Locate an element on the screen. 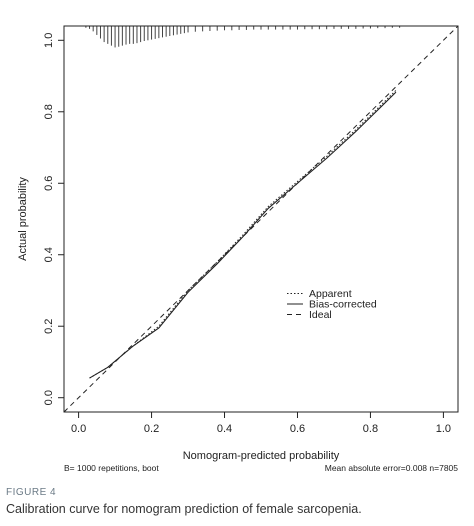  rug-layer is located at coordinates (266, 36).